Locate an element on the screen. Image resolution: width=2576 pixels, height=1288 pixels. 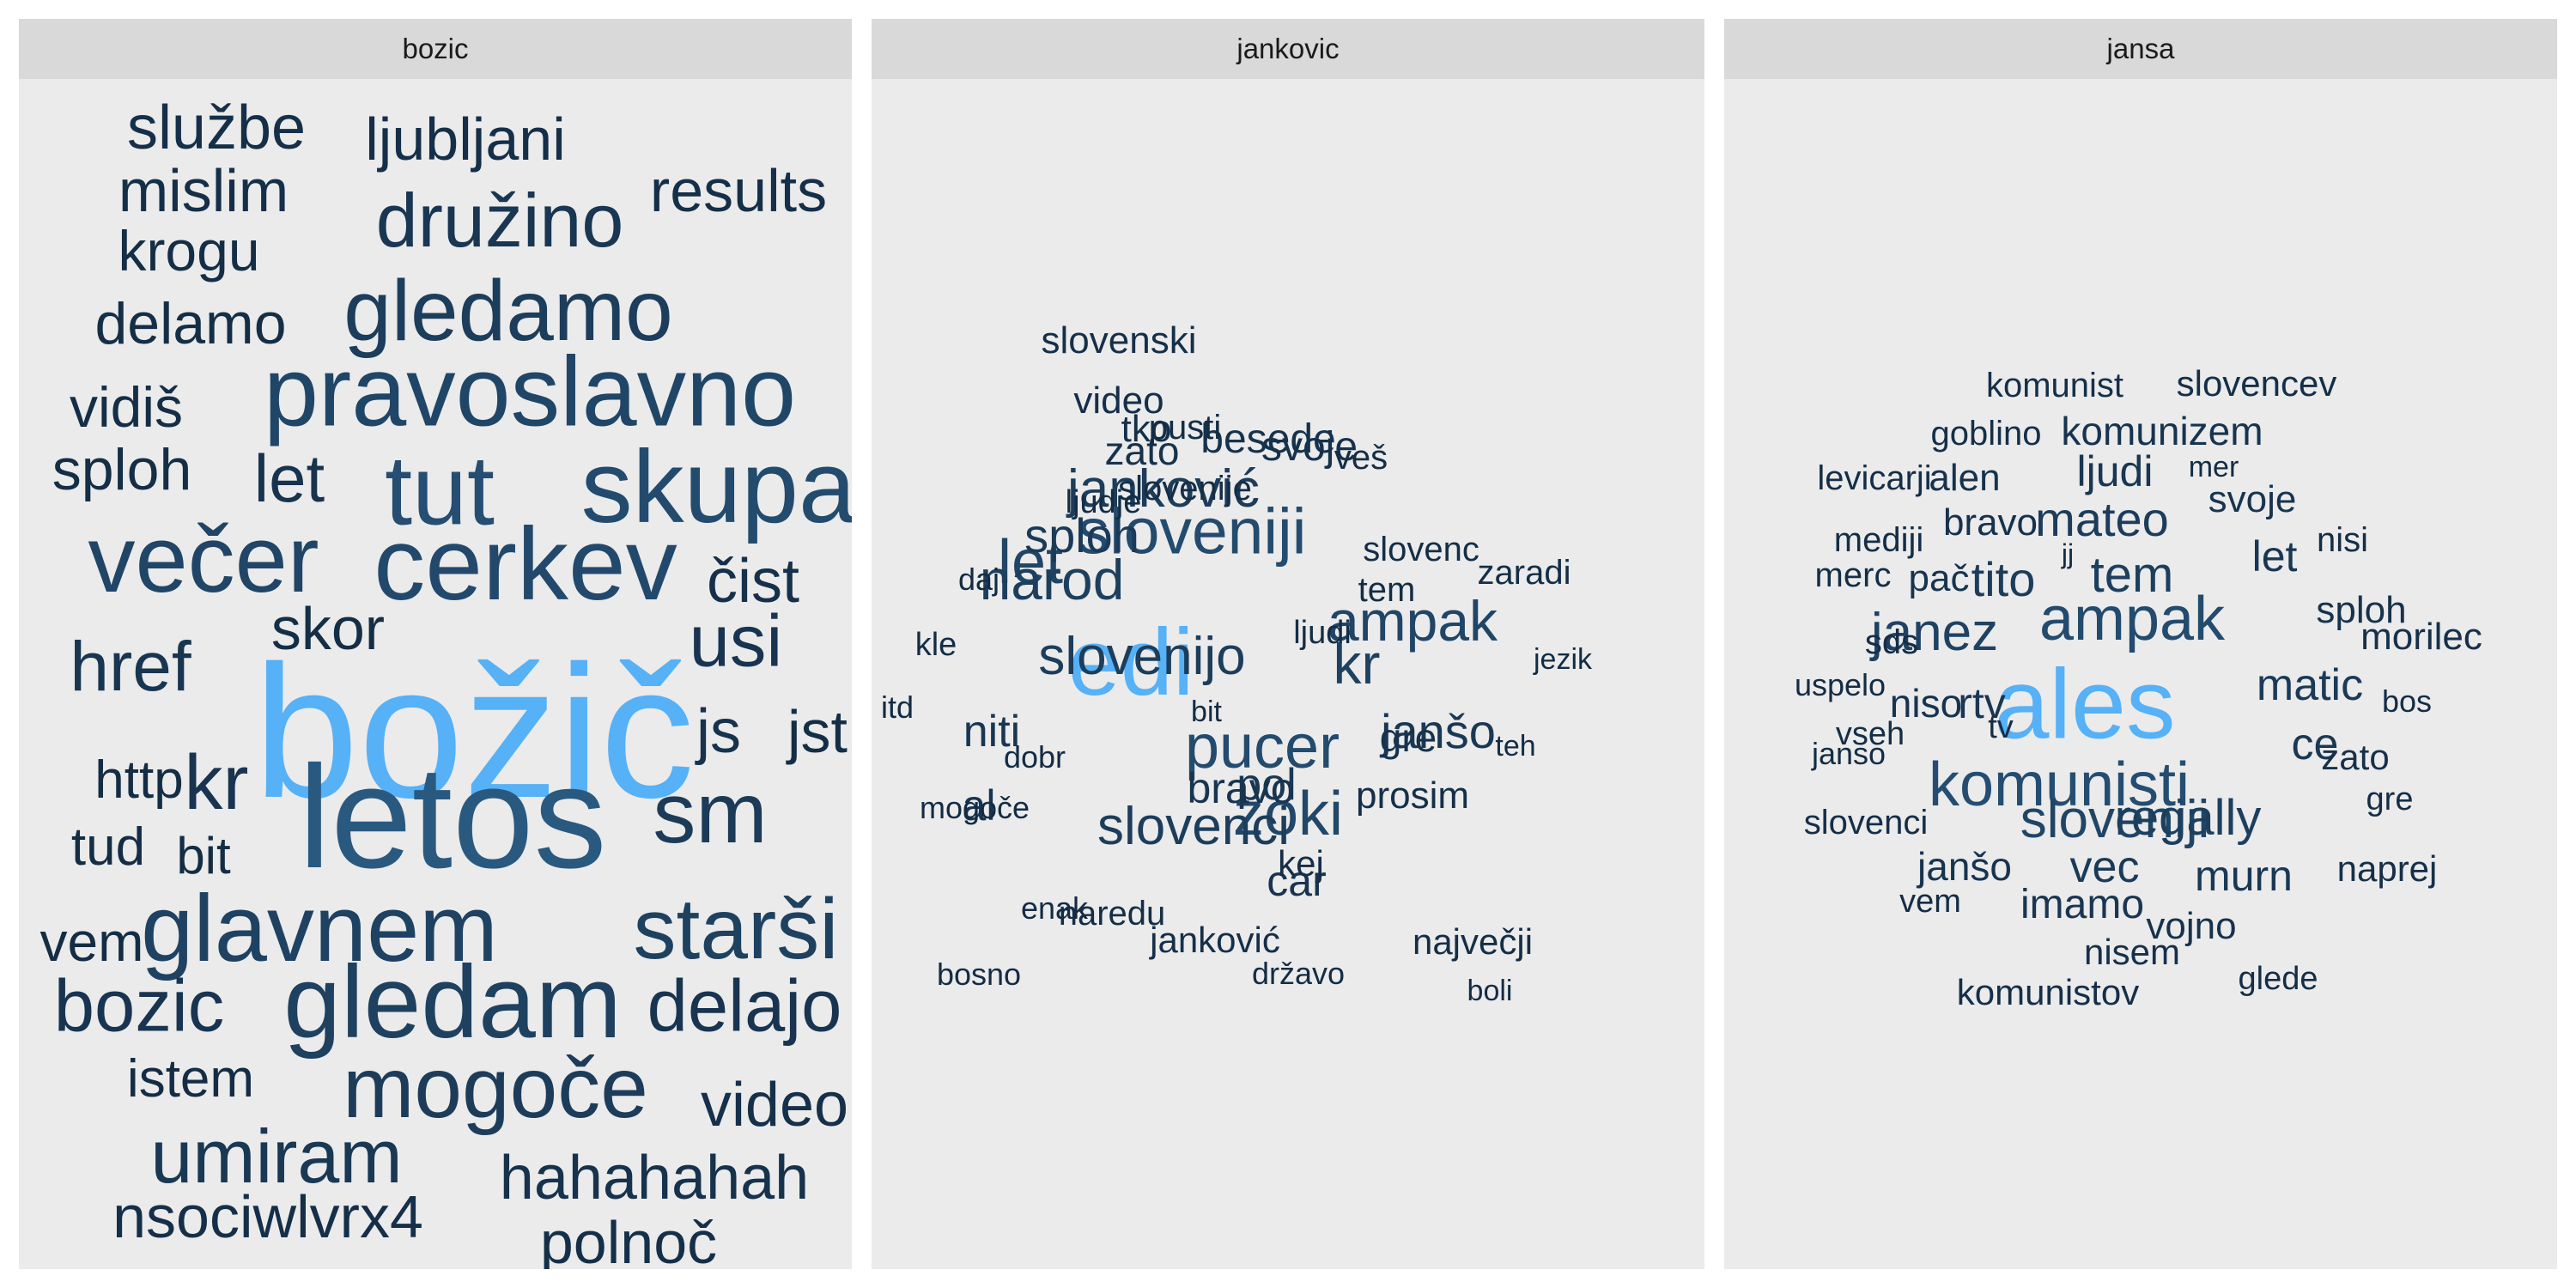
cloud-word: vec is located at coordinates (2104, 867).